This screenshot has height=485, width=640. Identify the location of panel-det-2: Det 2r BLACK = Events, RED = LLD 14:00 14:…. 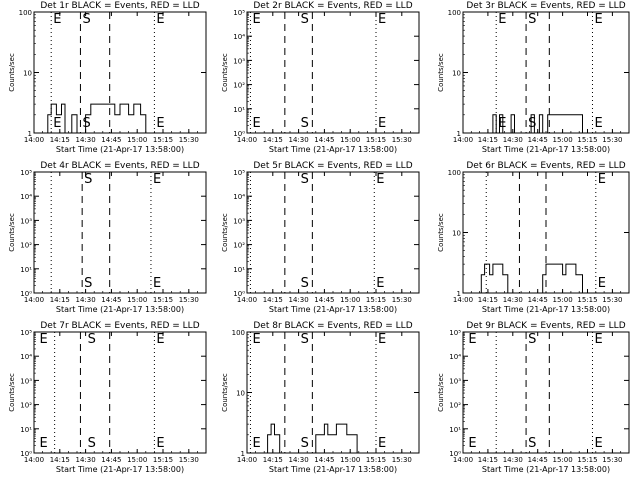
(320, 77).